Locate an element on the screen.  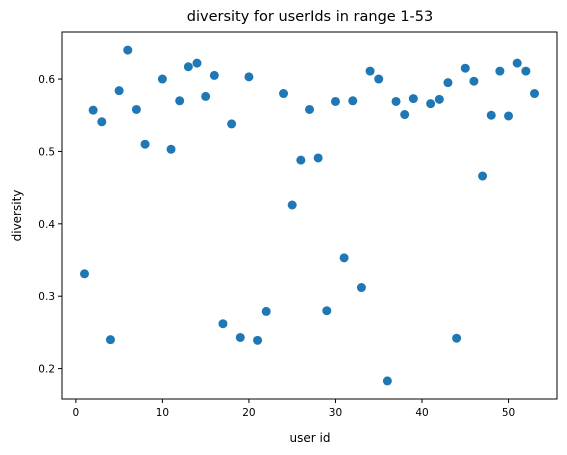
x-tick-label: 50 is located at coordinates (508, 413).